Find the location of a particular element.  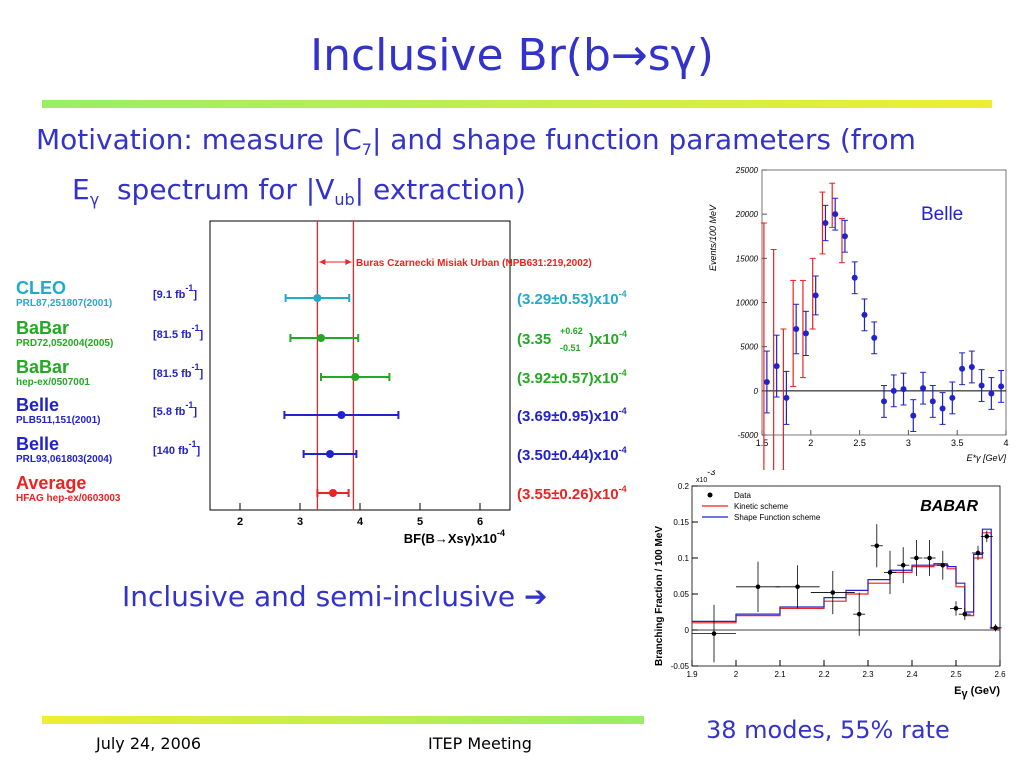

entry-result-tail: )x10-4 is located at coordinates (608, 338).